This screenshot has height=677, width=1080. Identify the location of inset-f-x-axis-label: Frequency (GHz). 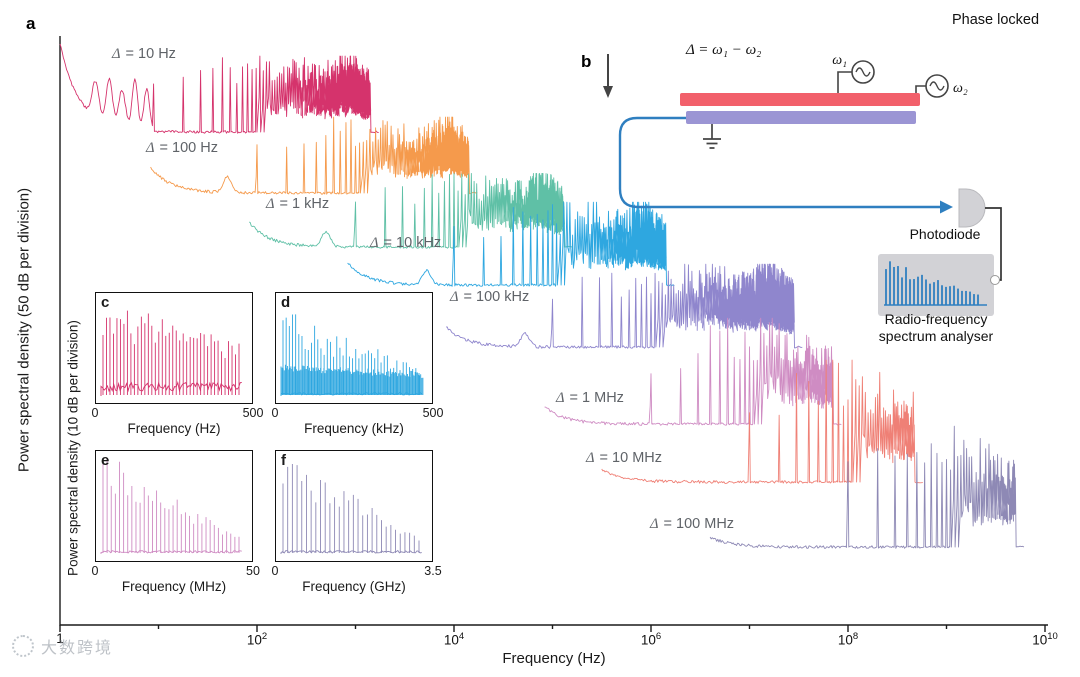
(354, 586).